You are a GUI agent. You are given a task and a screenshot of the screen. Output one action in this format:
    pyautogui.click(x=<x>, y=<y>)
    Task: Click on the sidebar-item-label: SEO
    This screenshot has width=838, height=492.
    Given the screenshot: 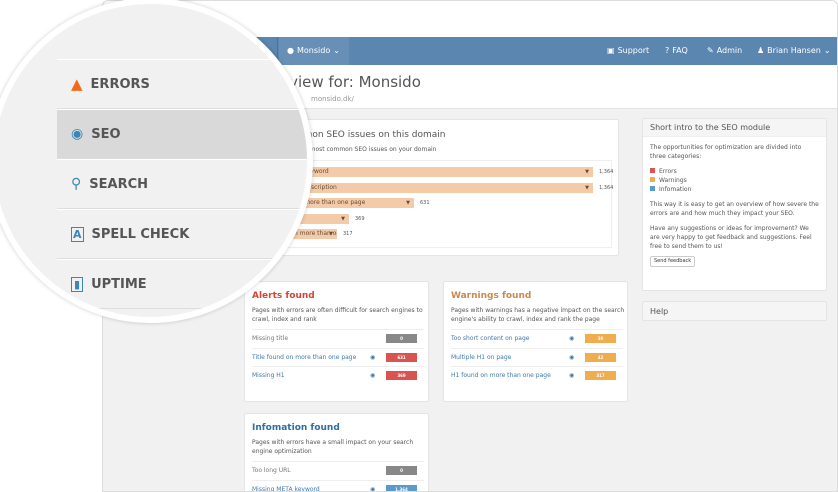 What is the action you would take?
    pyautogui.click(x=105, y=134)
    